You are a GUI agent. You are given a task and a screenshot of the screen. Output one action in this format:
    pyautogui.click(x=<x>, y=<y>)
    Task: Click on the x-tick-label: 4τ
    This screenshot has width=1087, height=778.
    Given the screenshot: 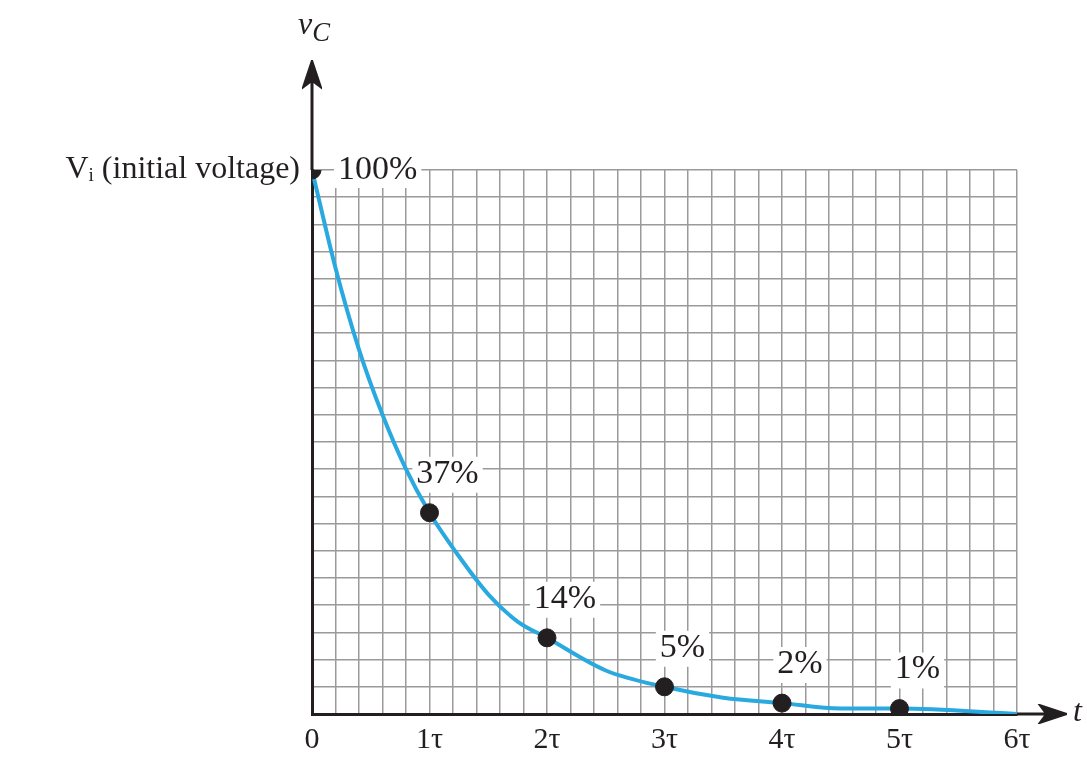 What is the action you would take?
    pyautogui.click(x=782, y=737)
    